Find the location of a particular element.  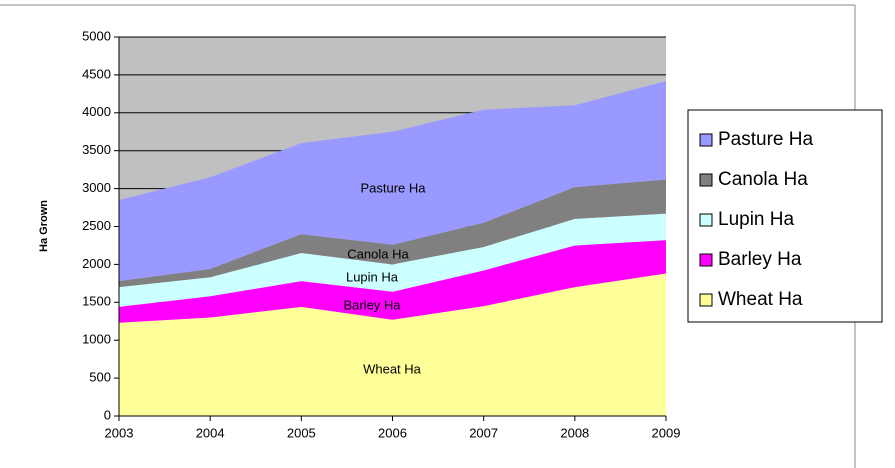

x-tick-label: 2009 is located at coordinates (666, 432).